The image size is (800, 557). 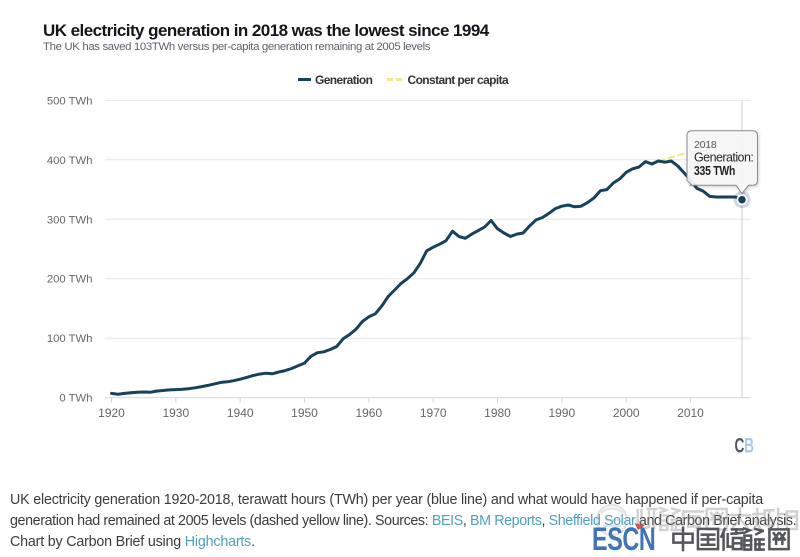 I want to click on svg-text: 1930, so click(x=175, y=413).